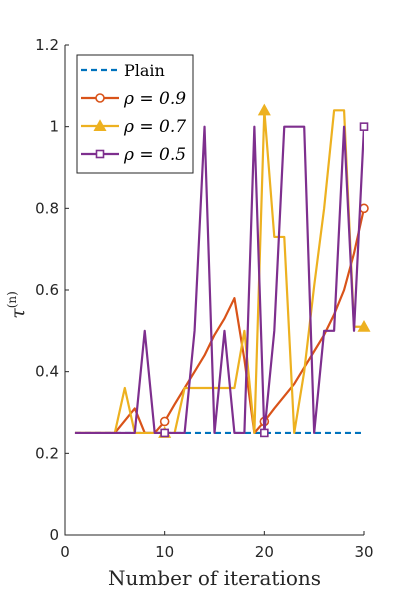  What do you see at coordinates (144, 70) in the screenshot?
I see `legend-label: Plain` at bounding box center [144, 70].